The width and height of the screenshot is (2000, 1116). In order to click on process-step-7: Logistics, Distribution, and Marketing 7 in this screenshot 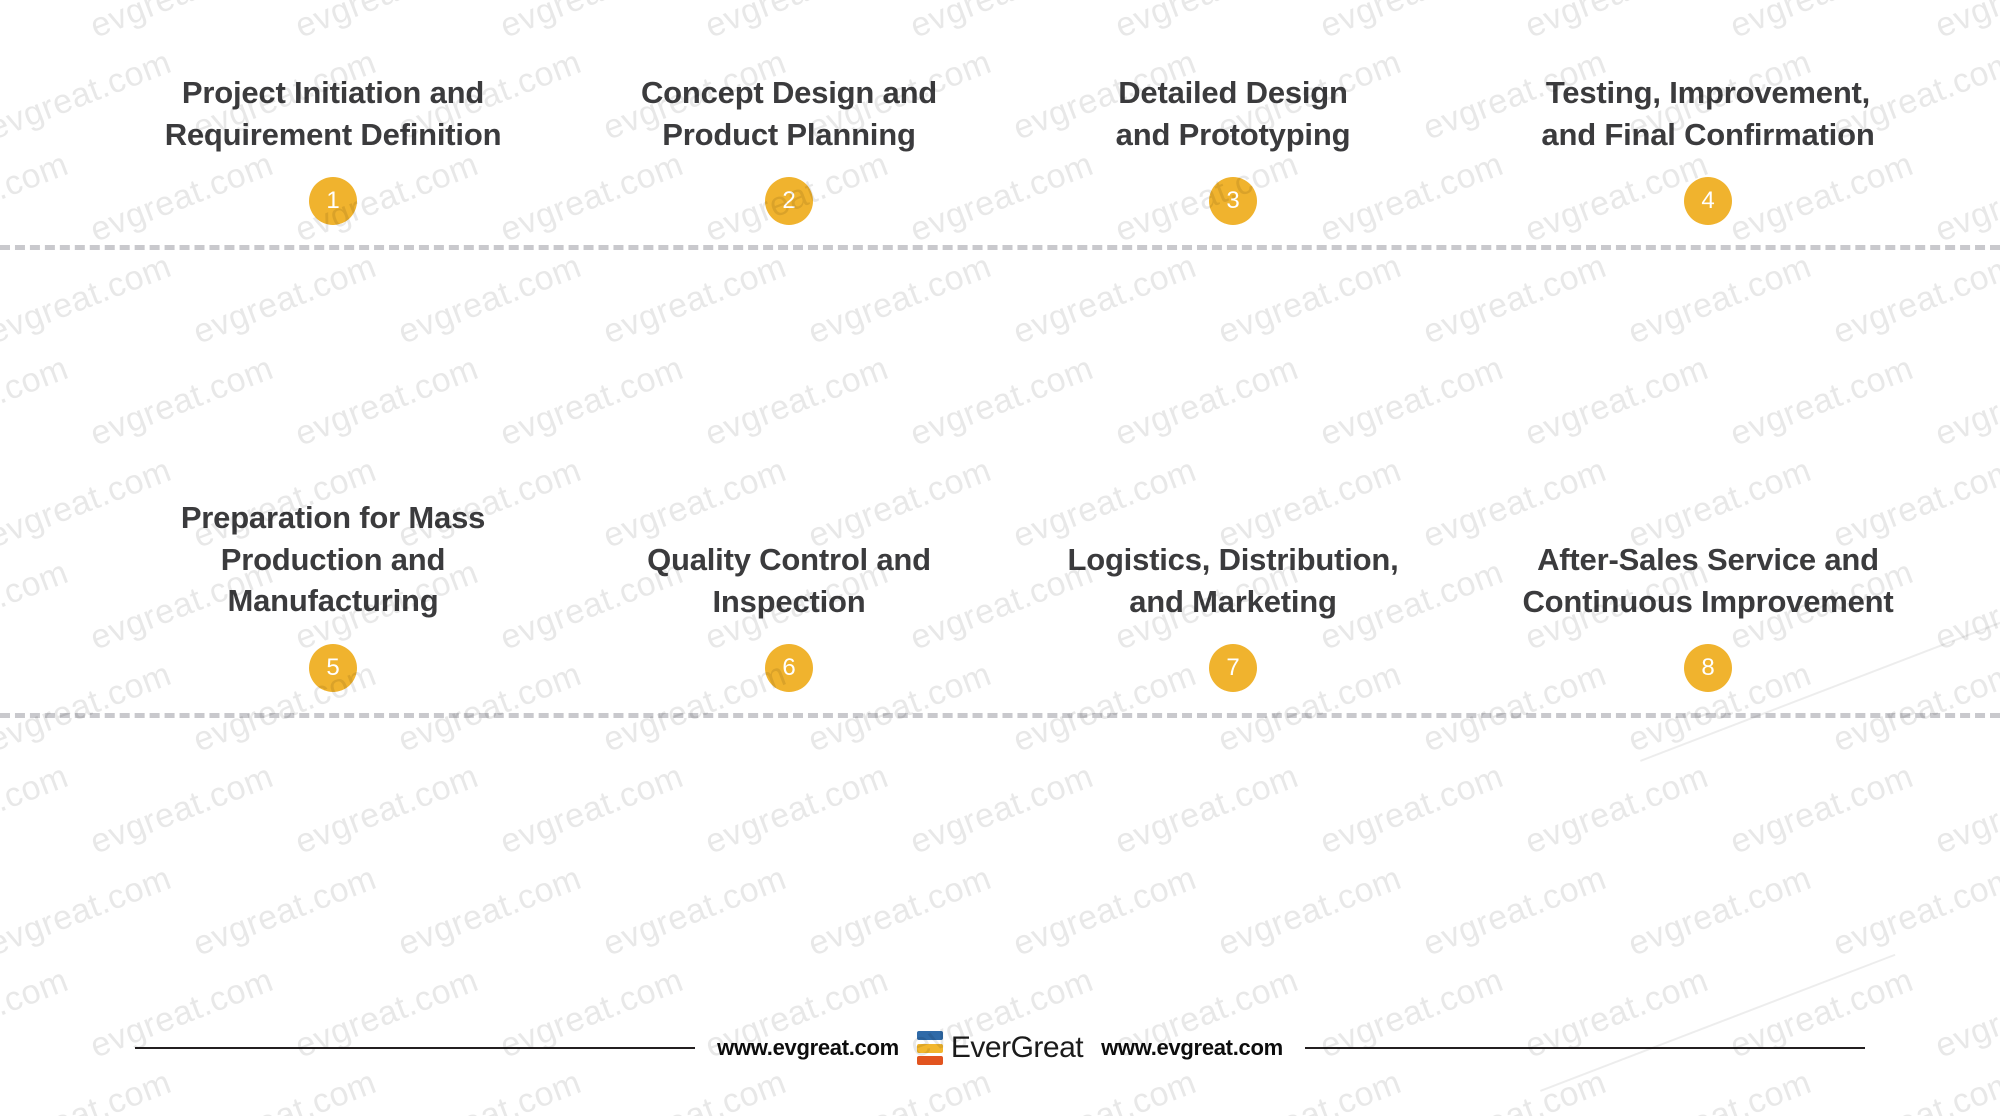, I will do `click(1233, 616)`.